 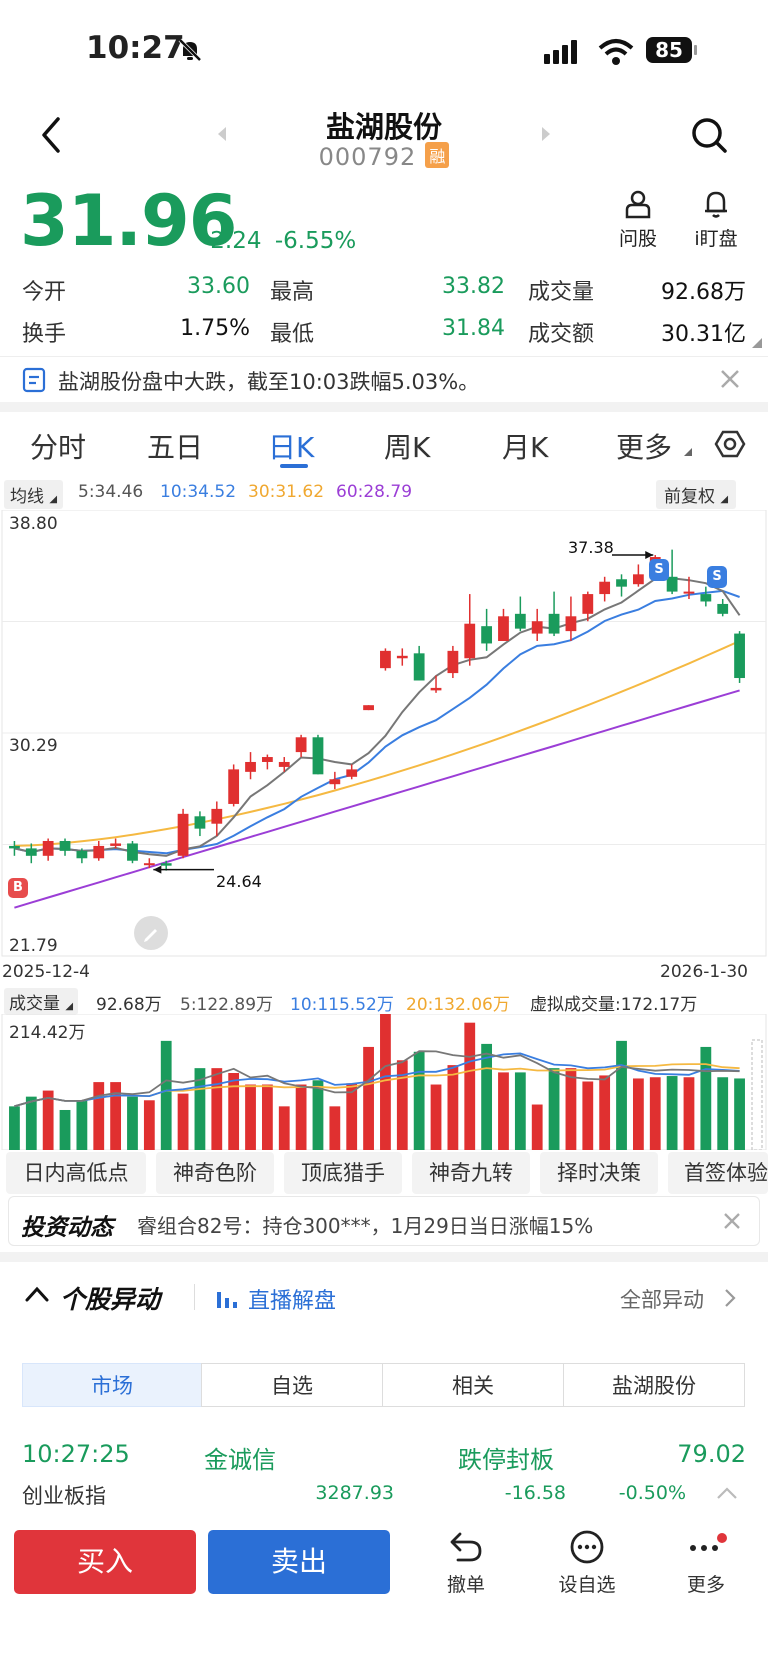 I want to click on settings-icon, so click(x=730, y=444).